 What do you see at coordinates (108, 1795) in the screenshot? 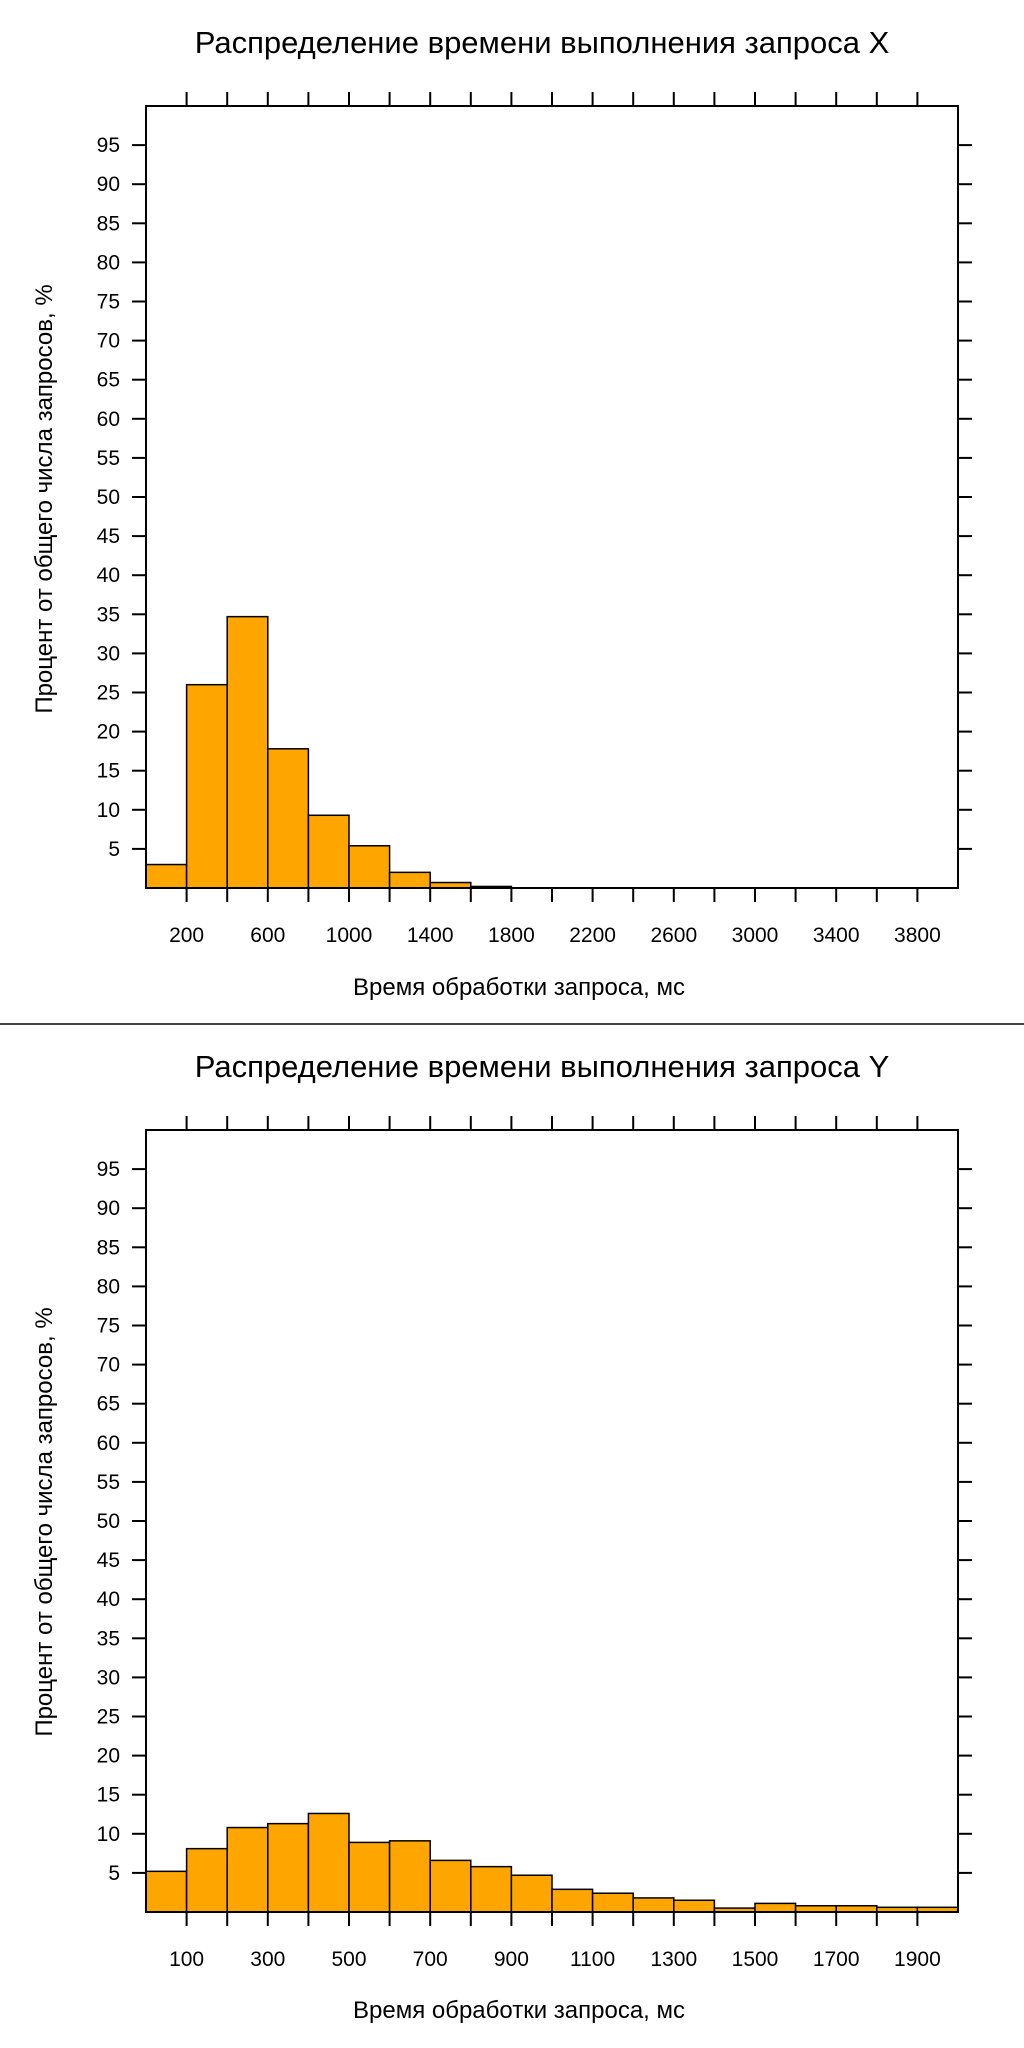
I see `chart-y-y-tick-label: 15` at bounding box center [108, 1795].